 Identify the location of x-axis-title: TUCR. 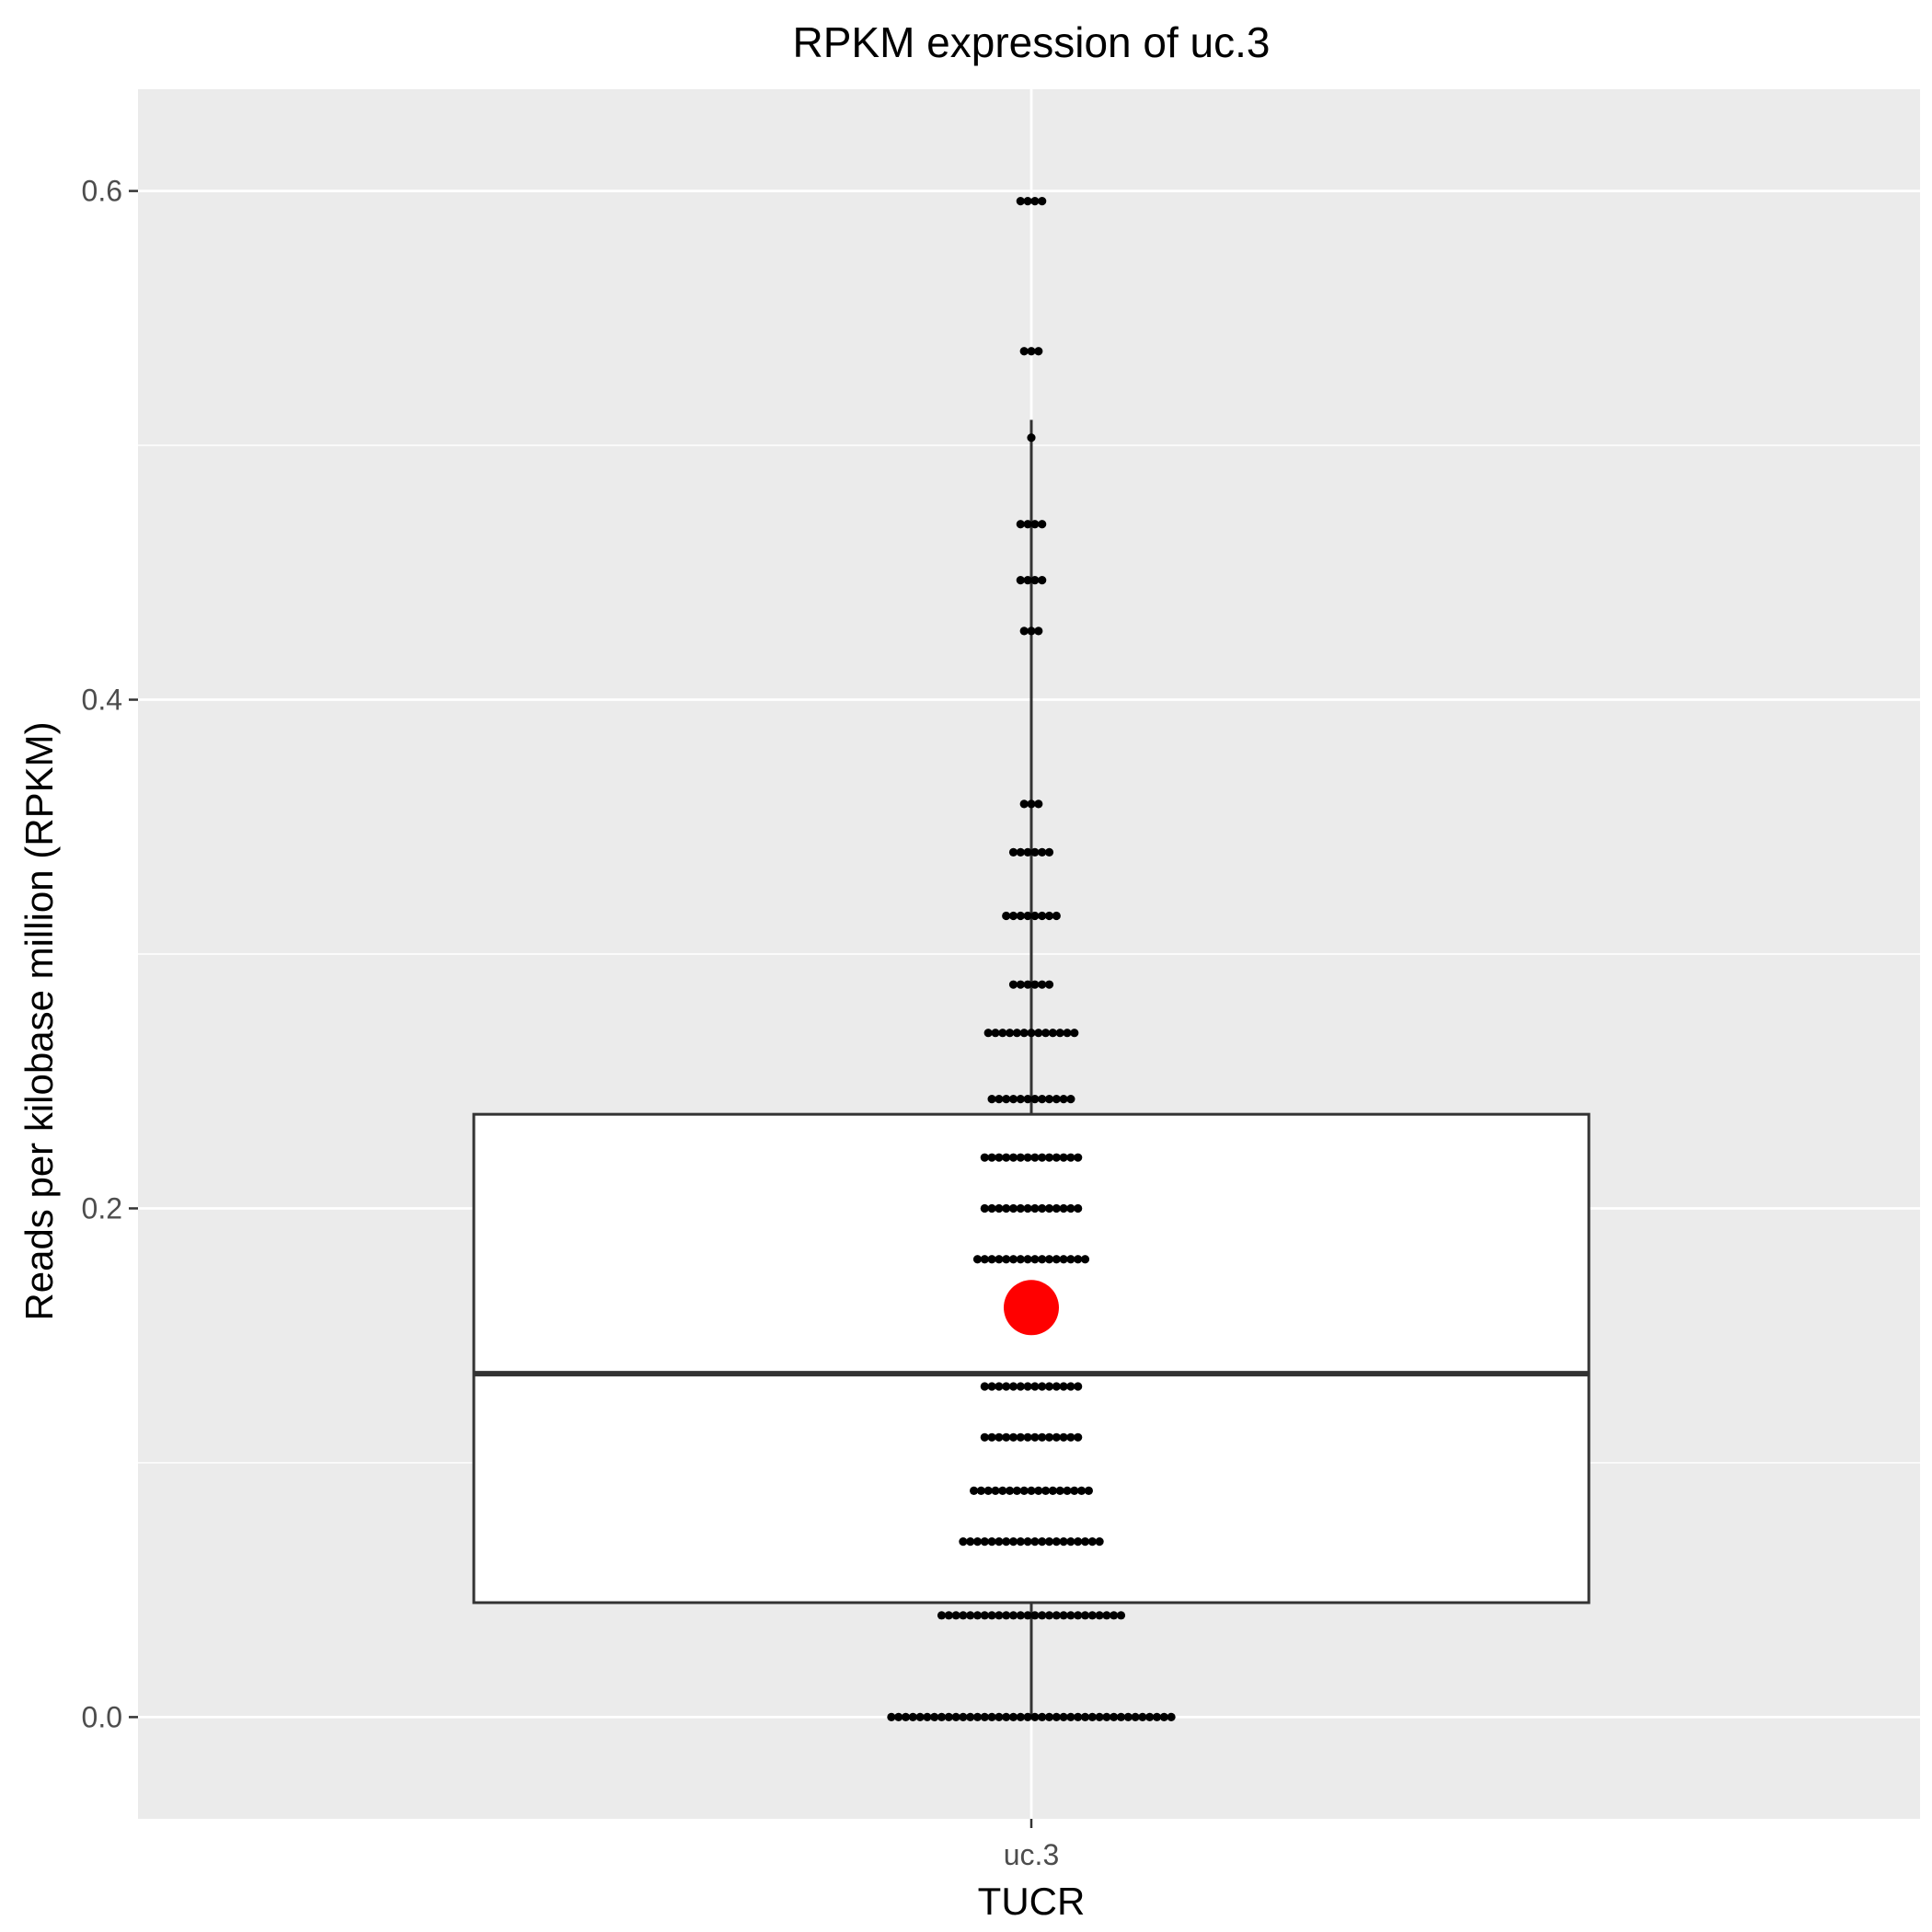
(1032, 1901).